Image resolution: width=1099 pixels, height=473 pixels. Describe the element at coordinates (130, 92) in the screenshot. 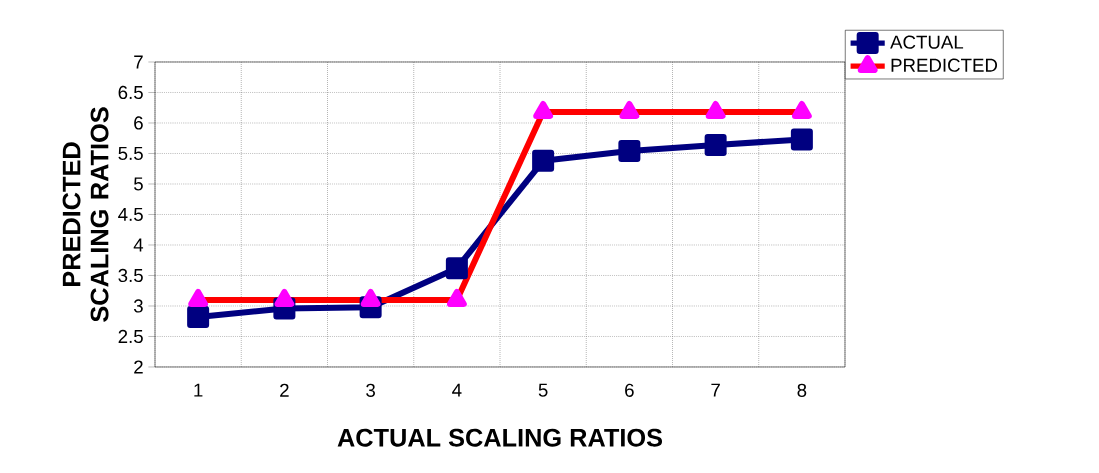

I see `y-tick-label: 6.5` at that location.